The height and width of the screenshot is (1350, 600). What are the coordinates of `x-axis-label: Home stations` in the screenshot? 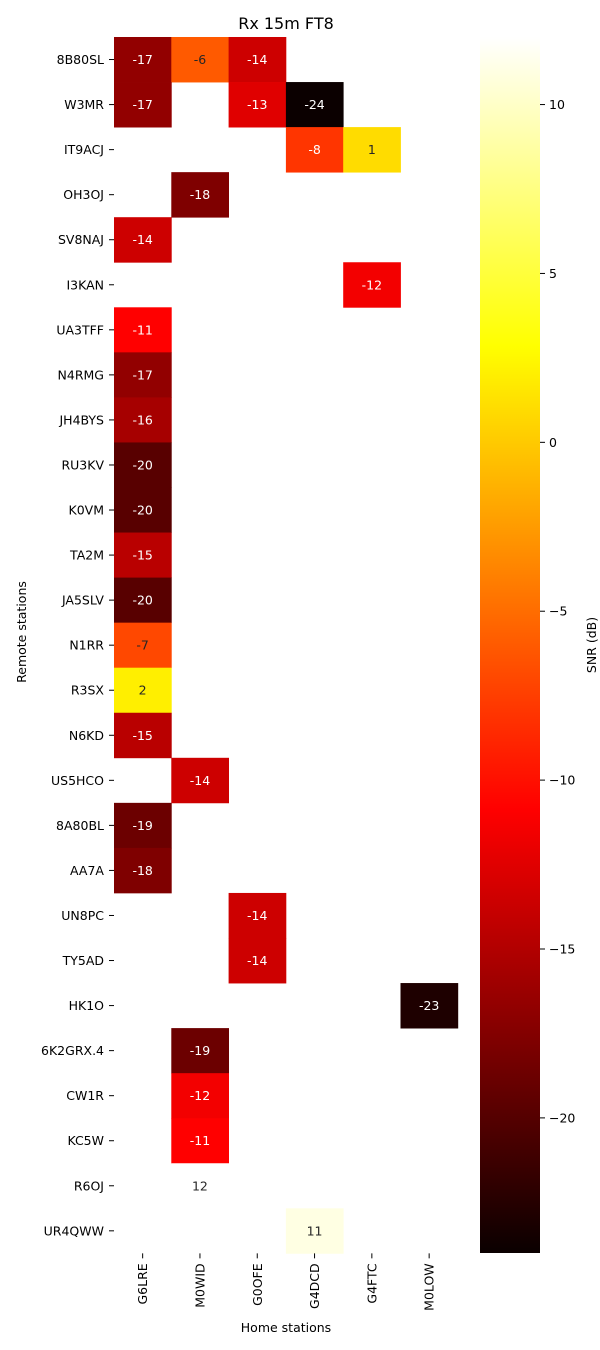 It's located at (286, 1327).